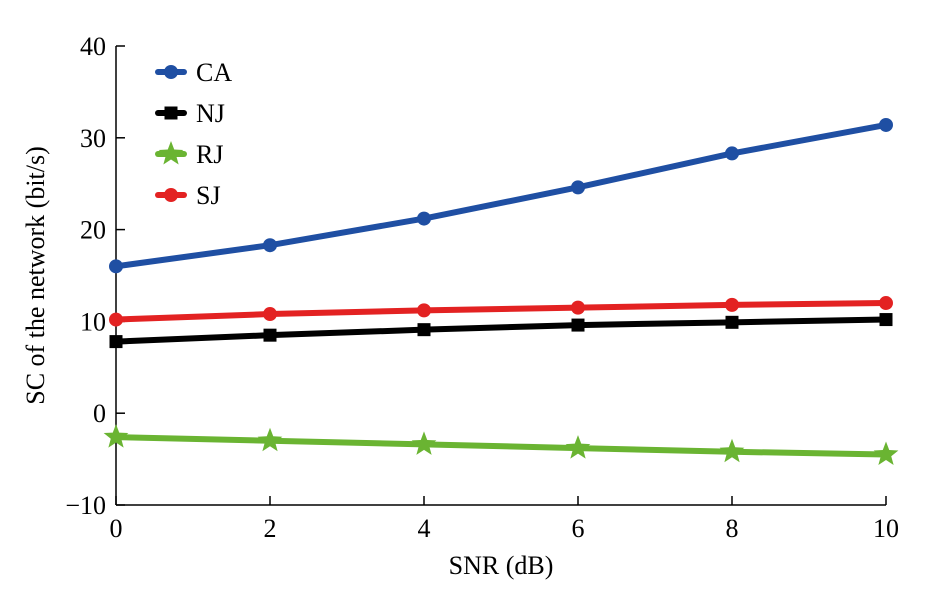  What do you see at coordinates (210, 113) in the screenshot?
I see `legend-label: NJ` at bounding box center [210, 113].